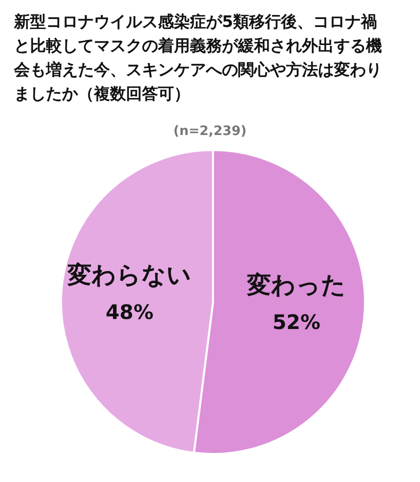 The image size is (420, 482). I want to click on chart-subtitle: (n=2,239), so click(210, 131).